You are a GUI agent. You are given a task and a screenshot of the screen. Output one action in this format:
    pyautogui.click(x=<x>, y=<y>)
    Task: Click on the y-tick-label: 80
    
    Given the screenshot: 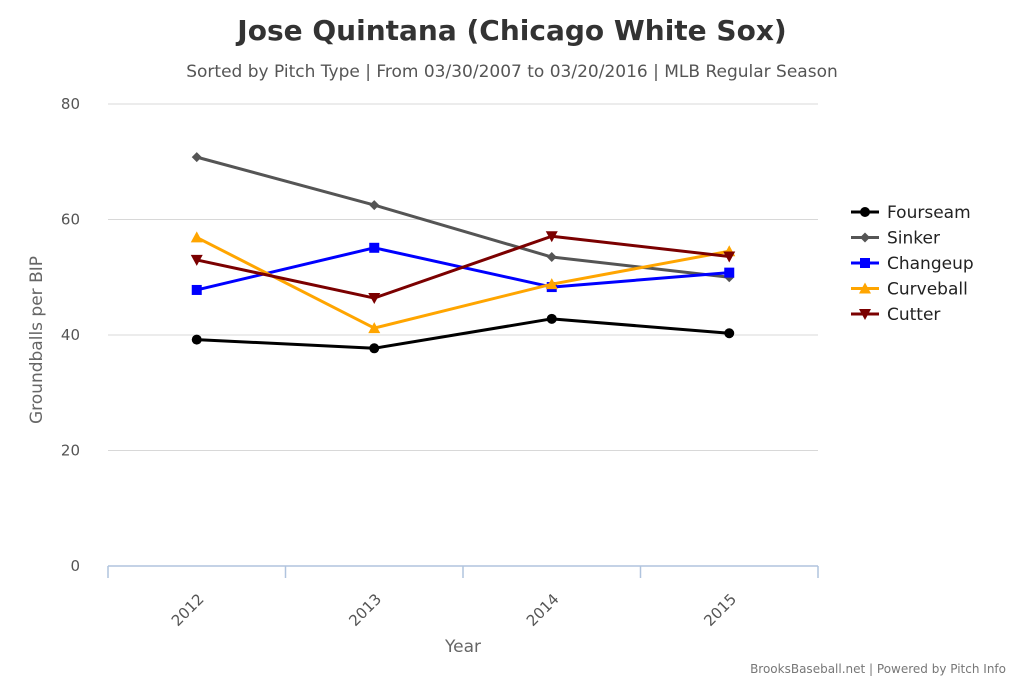 What is the action you would take?
    pyautogui.click(x=70, y=104)
    